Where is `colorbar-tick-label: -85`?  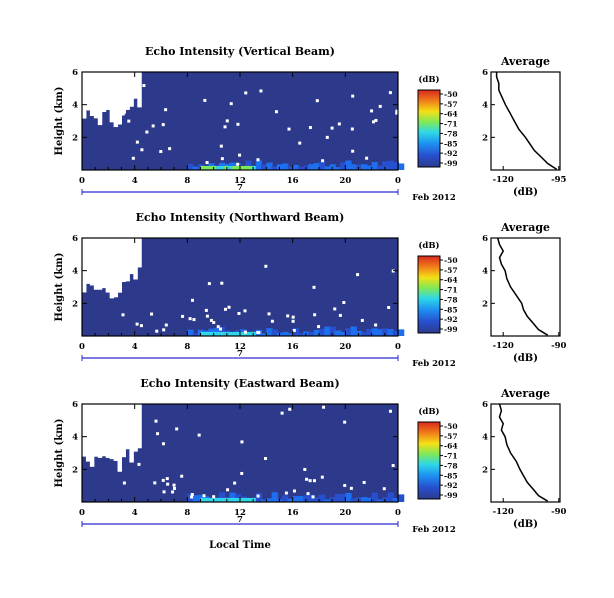
colorbar-tick-label: -85 is located at coordinates (451, 309).